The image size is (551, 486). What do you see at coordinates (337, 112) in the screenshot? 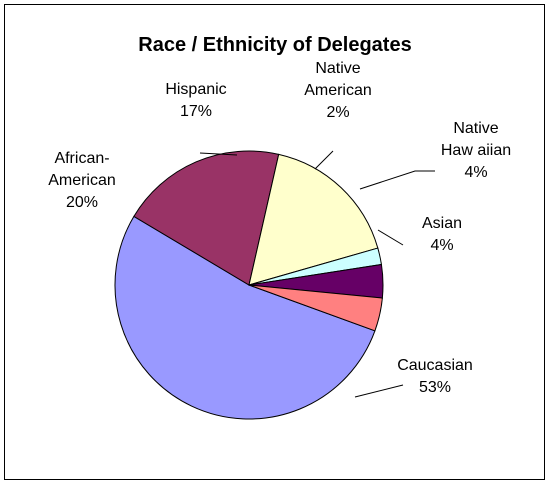
I see `slice-label-line: 2%` at bounding box center [337, 112].